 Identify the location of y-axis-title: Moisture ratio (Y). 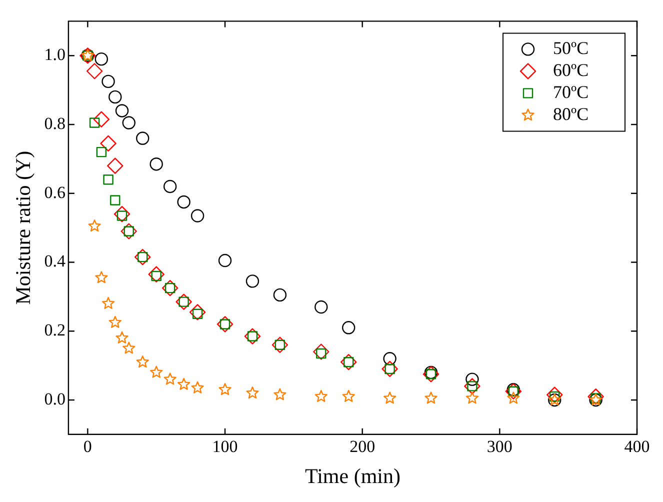
(23, 227).